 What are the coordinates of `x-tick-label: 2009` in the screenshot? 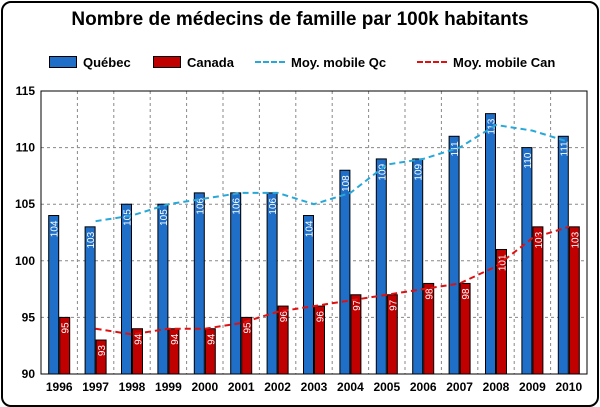 It's located at (532, 387).